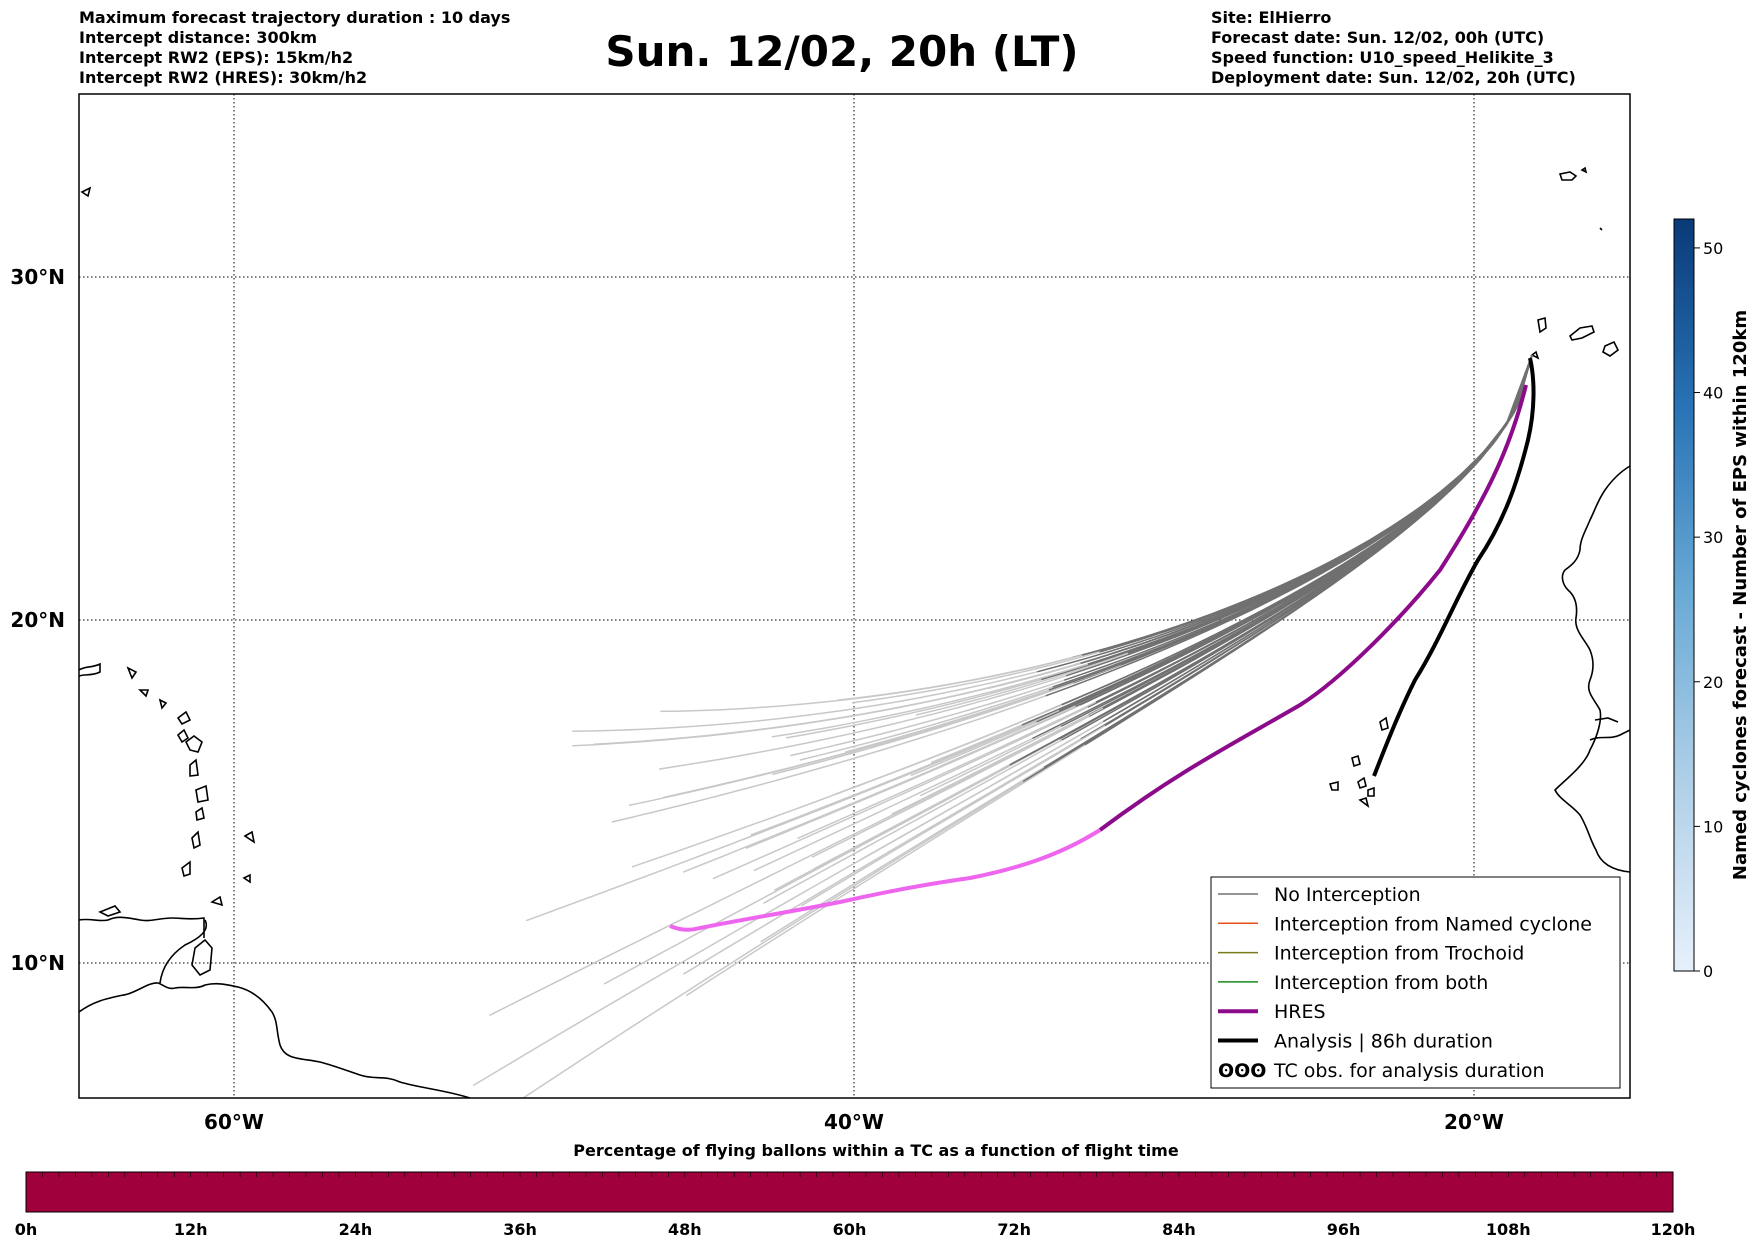 The image size is (1752, 1241). I want to click on island-tobago, so click(217, 901).